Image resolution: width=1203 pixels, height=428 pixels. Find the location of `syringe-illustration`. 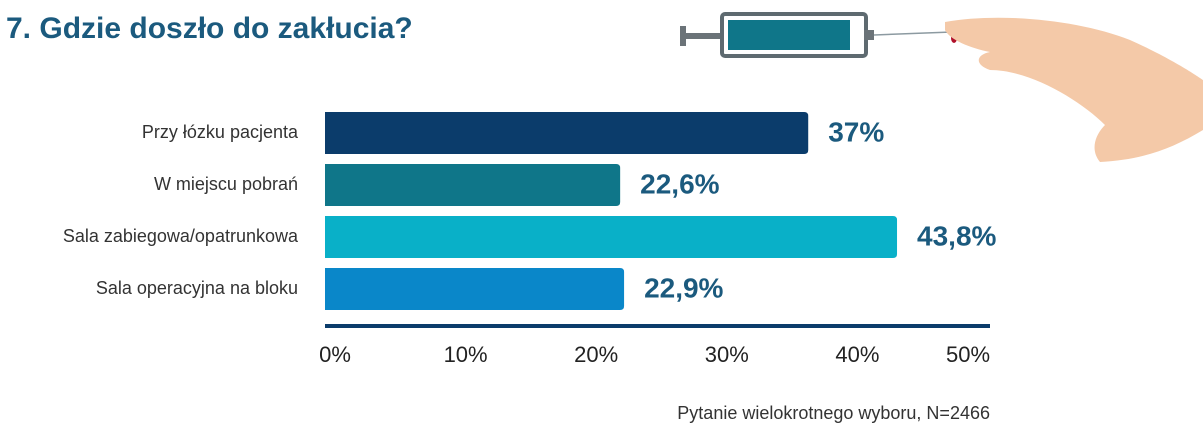

syringe-illustration is located at coordinates (818, 35).